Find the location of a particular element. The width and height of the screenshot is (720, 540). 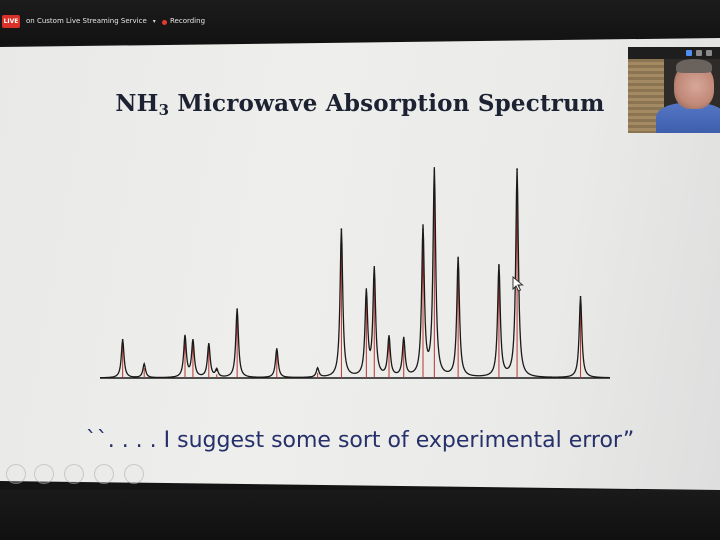

presenter-tools is located at coordinates (80, 474).